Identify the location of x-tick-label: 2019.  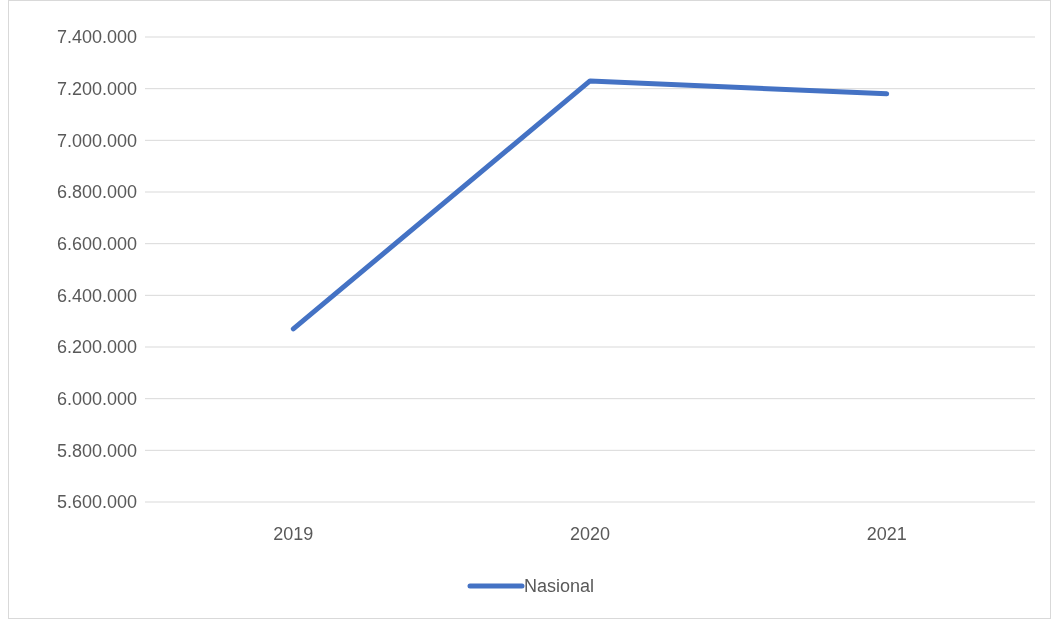
(293, 534).